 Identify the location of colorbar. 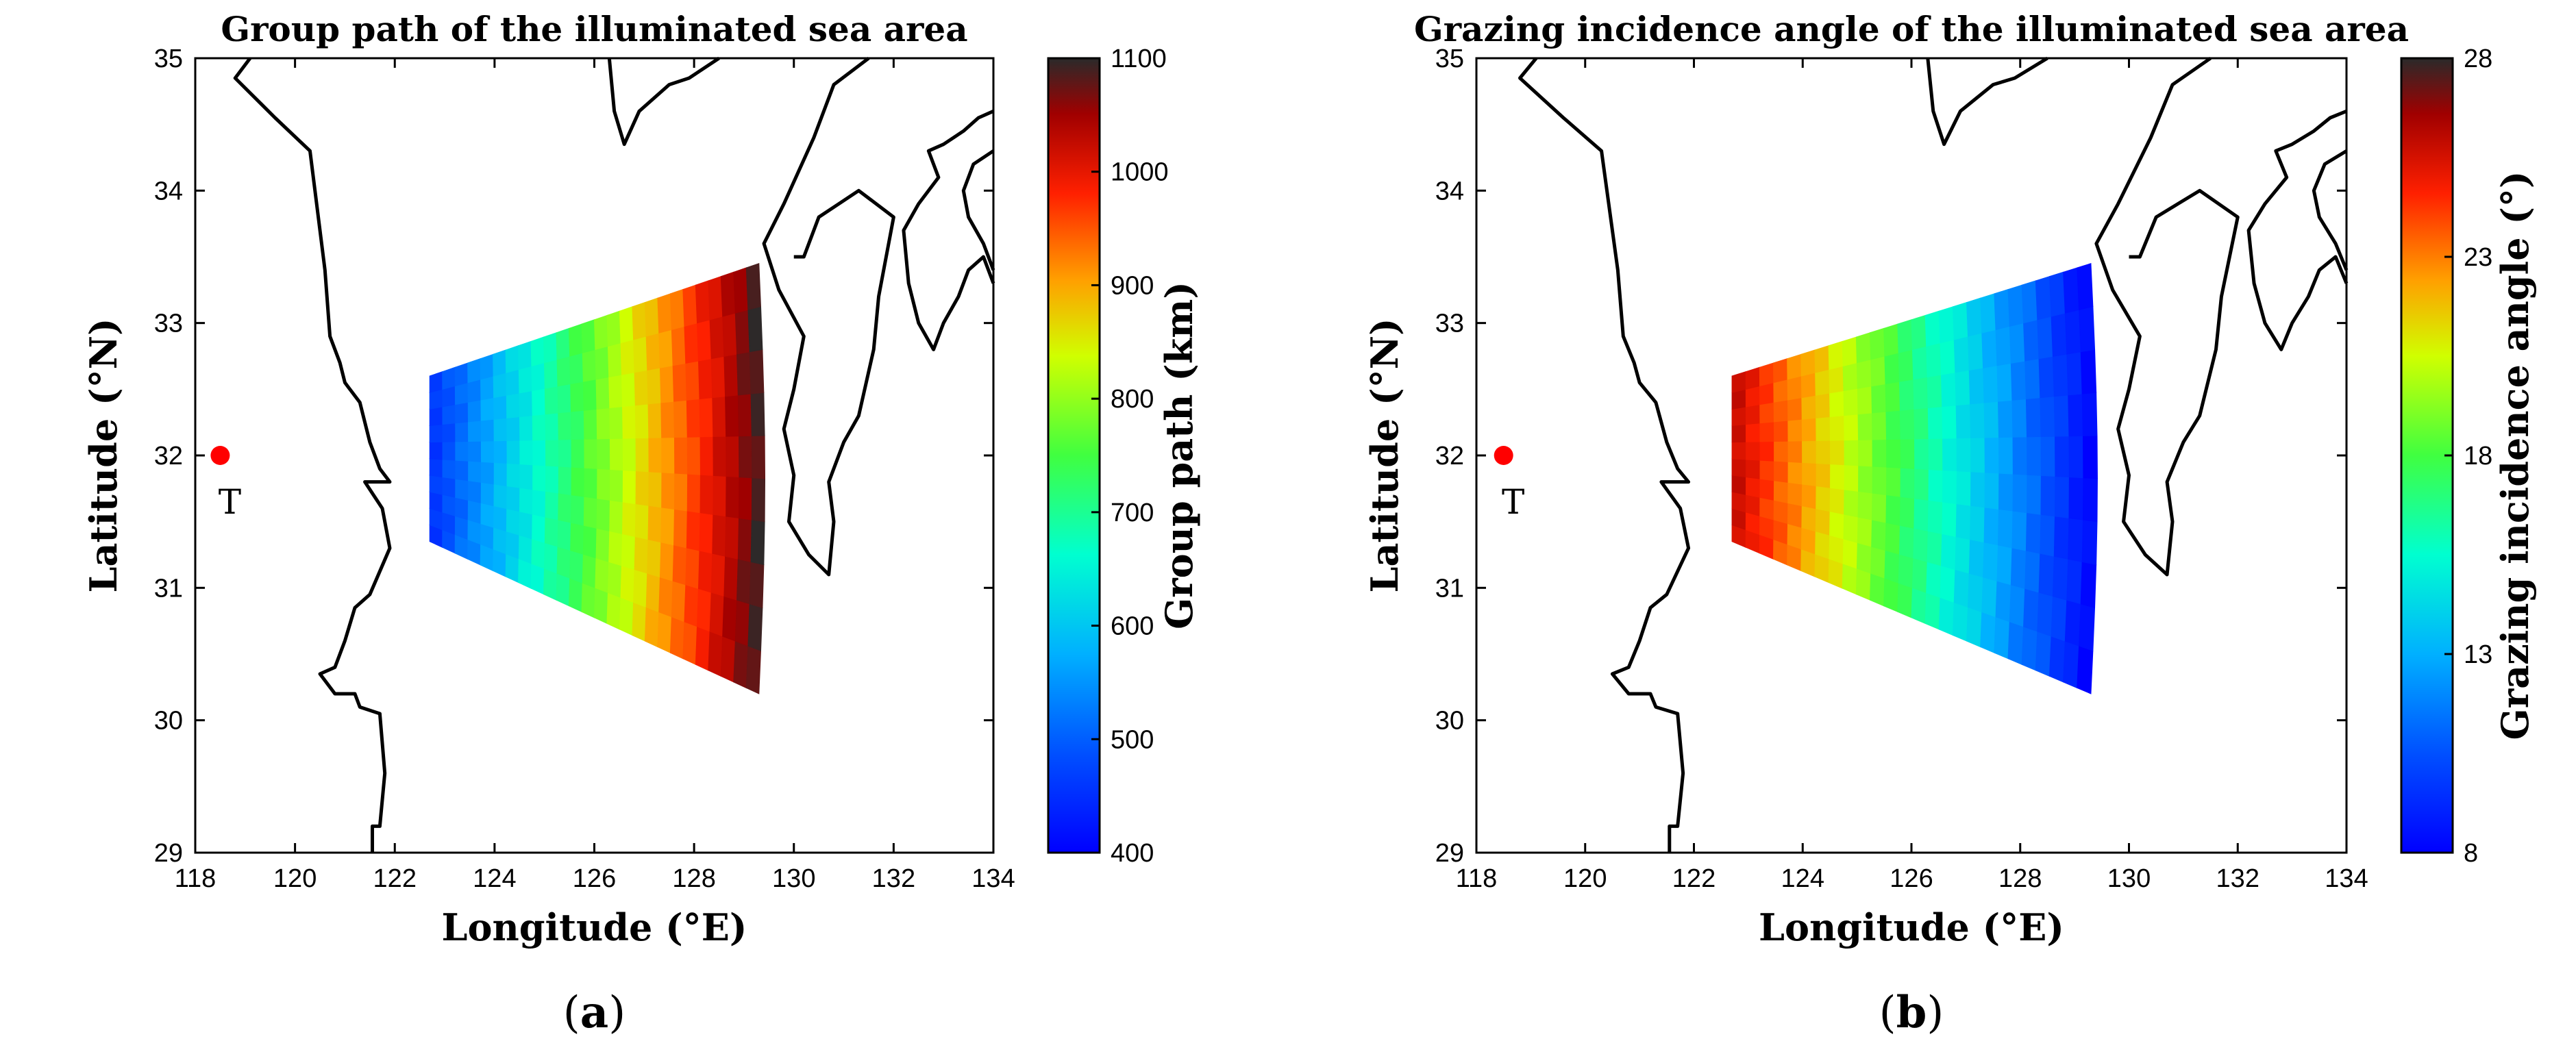
(1074, 455).